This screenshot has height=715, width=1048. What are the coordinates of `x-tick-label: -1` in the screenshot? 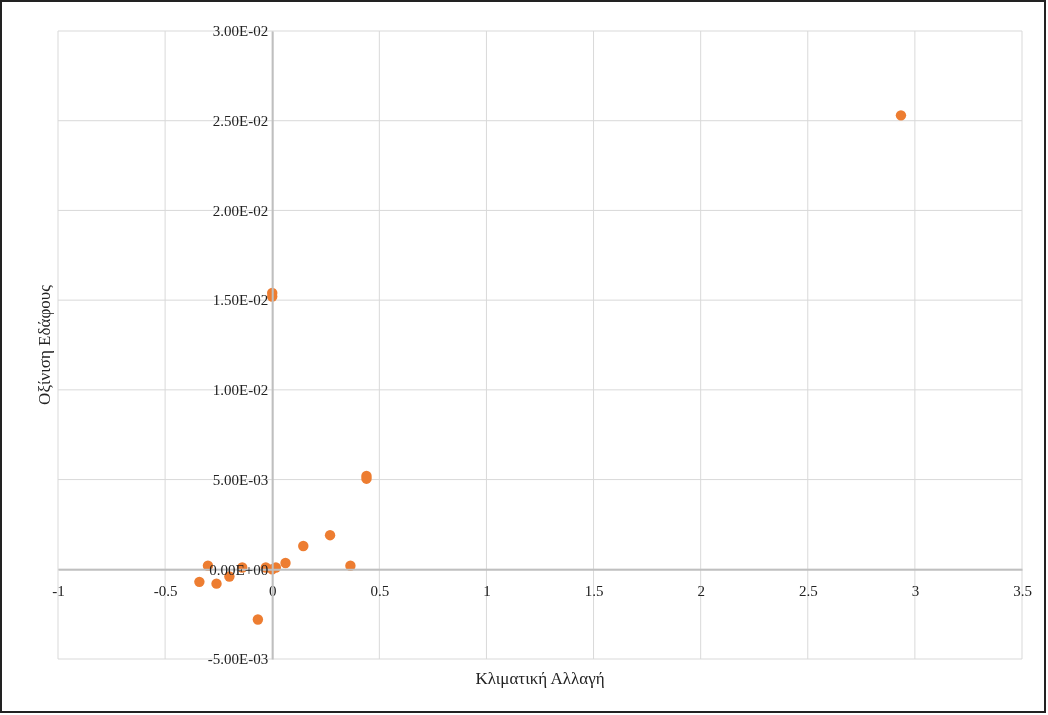 It's located at (58, 590).